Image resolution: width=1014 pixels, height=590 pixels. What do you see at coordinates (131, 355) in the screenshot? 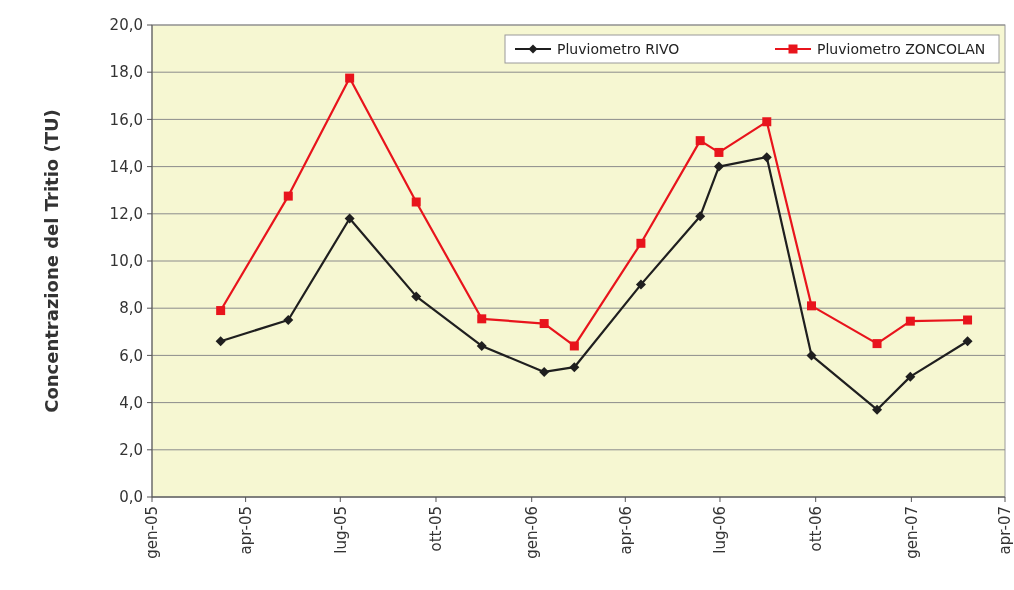
I see `y-tick-label: 6,0` at bounding box center [131, 355].